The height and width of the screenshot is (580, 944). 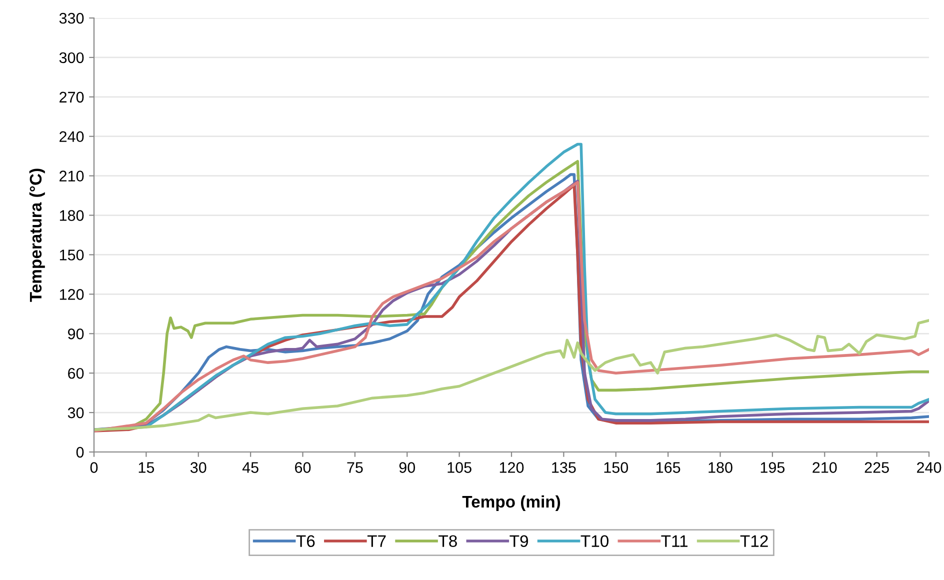 I want to click on x-tick-label: 195, so click(x=772, y=467).